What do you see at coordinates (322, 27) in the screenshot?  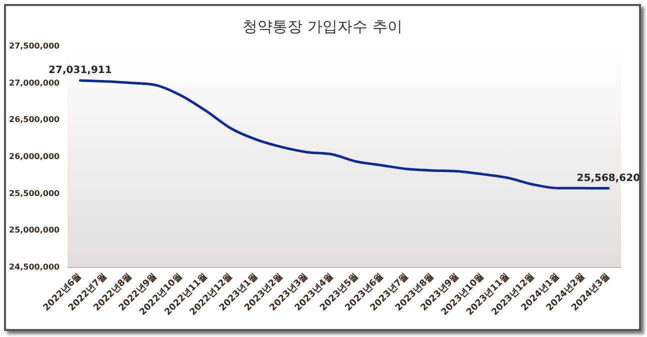 I see `chart-title: 청약통장 가입자수 추이` at bounding box center [322, 27].